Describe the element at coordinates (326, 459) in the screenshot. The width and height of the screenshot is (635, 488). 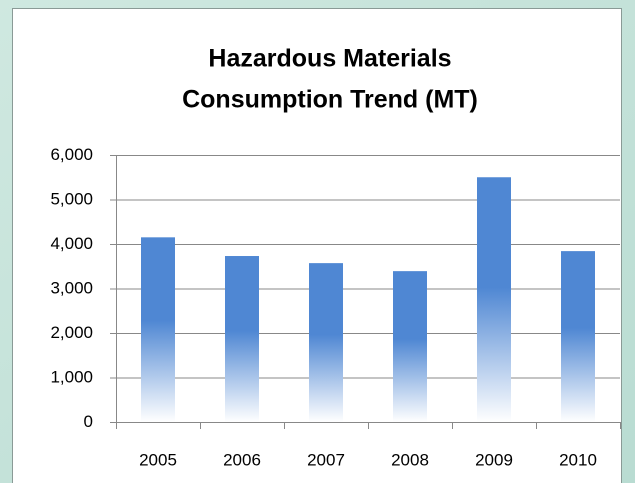
I see `x-tick-label: 2007` at that location.